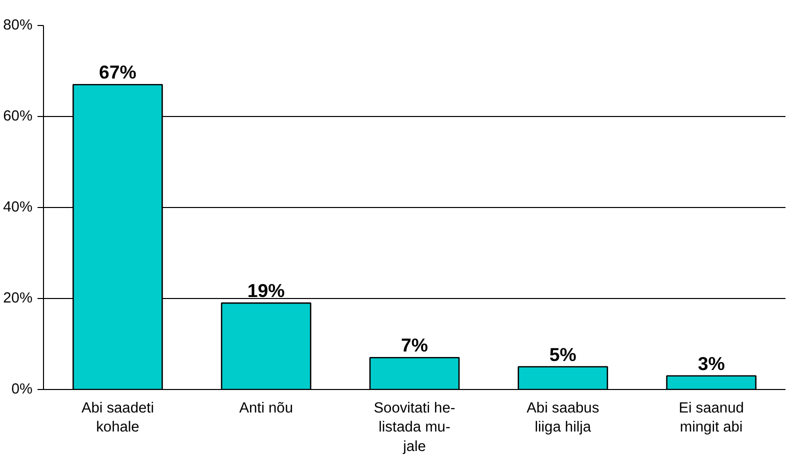 The width and height of the screenshot is (795, 457). I want to click on x-tick-label: Abi saadeti kohale, so click(117, 418).